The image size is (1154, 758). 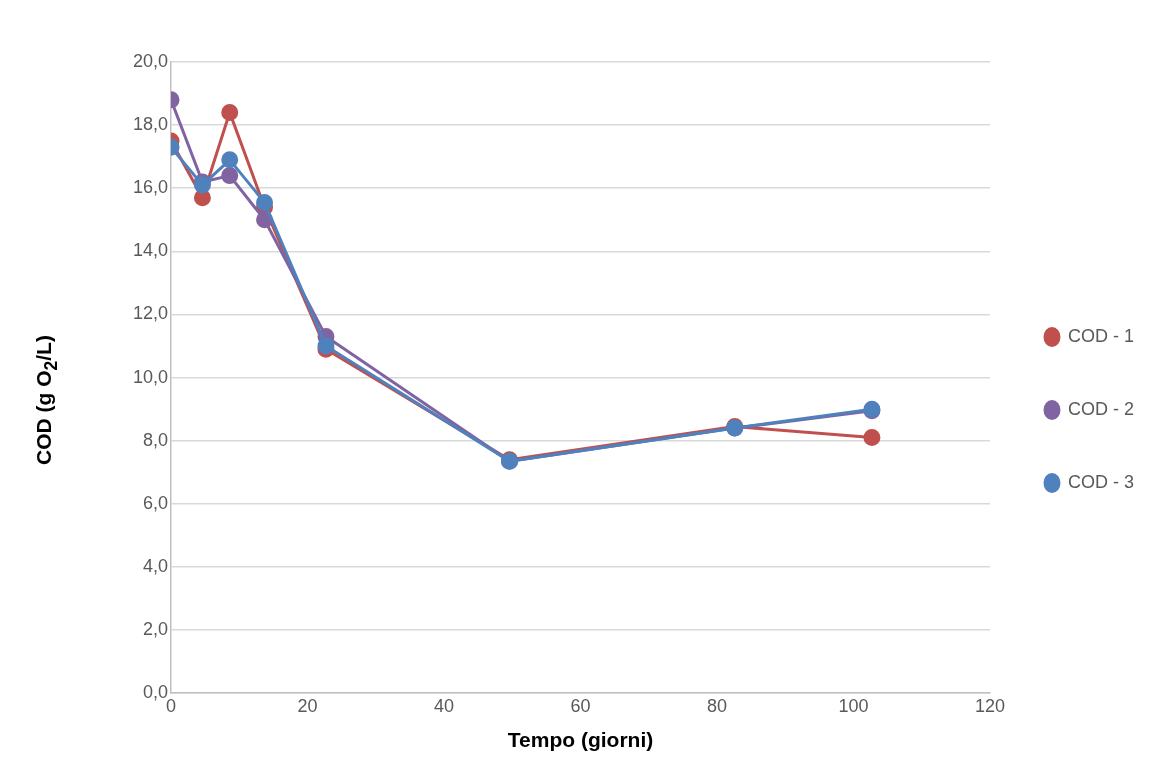 I want to click on x-tick-label: 100, so click(x=853, y=705).